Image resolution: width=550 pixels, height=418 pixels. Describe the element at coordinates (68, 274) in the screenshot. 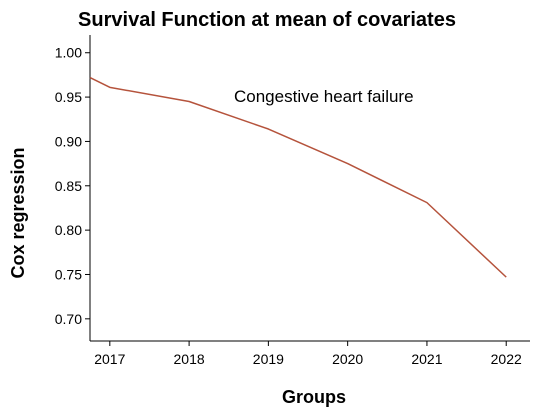

I see `y-tick-label: 0.75` at that location.